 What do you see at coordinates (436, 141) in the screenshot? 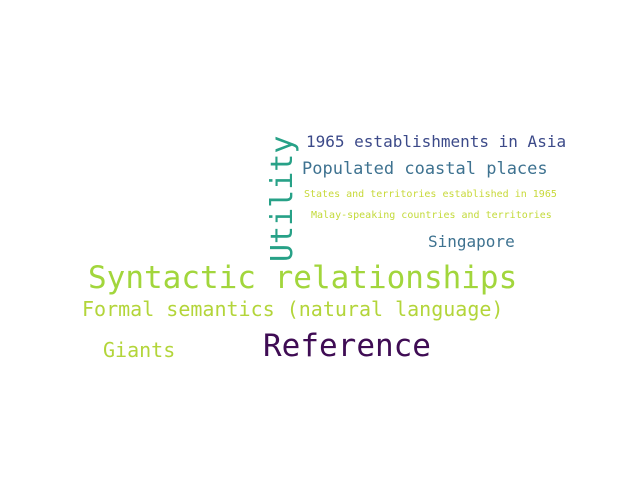
I see `word-1965-establishments-in-asia: 1965 establishments in Asia` at bounding box center [436, 141].